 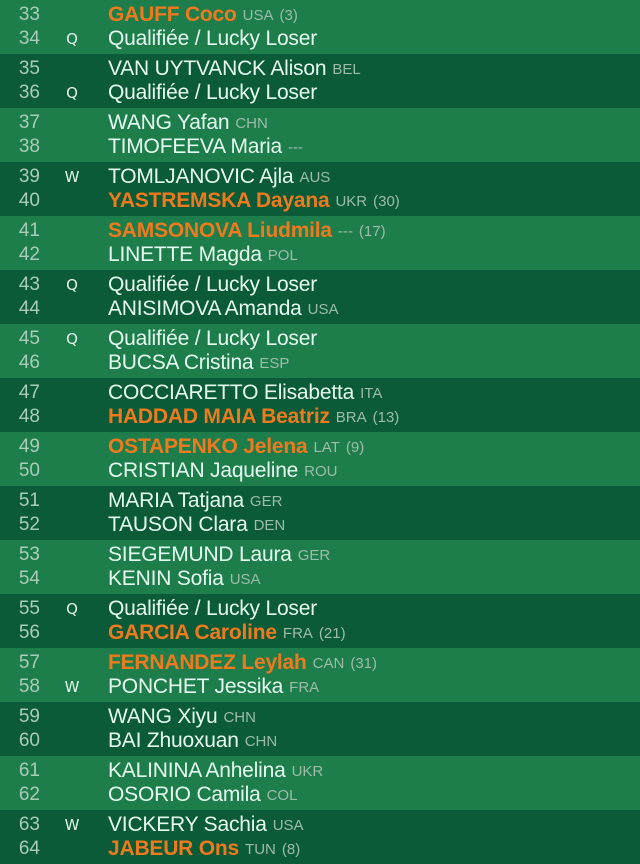 I want to click on draw-position: 56, so click(x=29, y=632).